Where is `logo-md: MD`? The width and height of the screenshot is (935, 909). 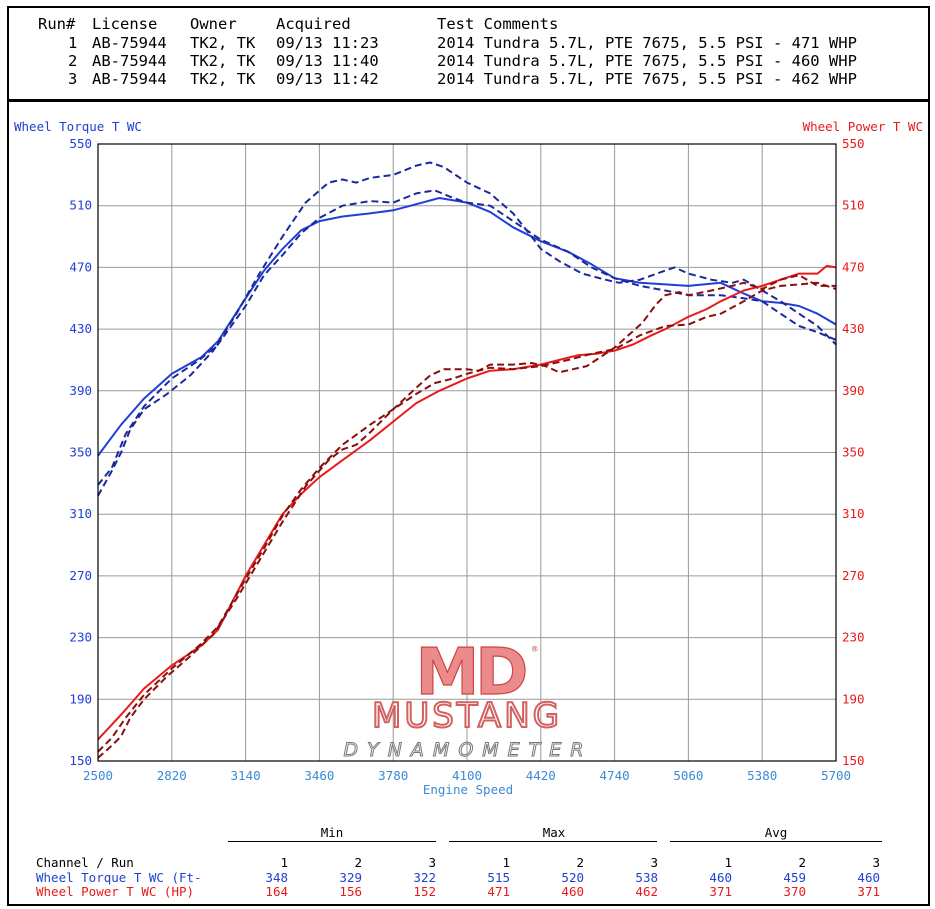
logo-md: MD is located at coordinates (471, 673).